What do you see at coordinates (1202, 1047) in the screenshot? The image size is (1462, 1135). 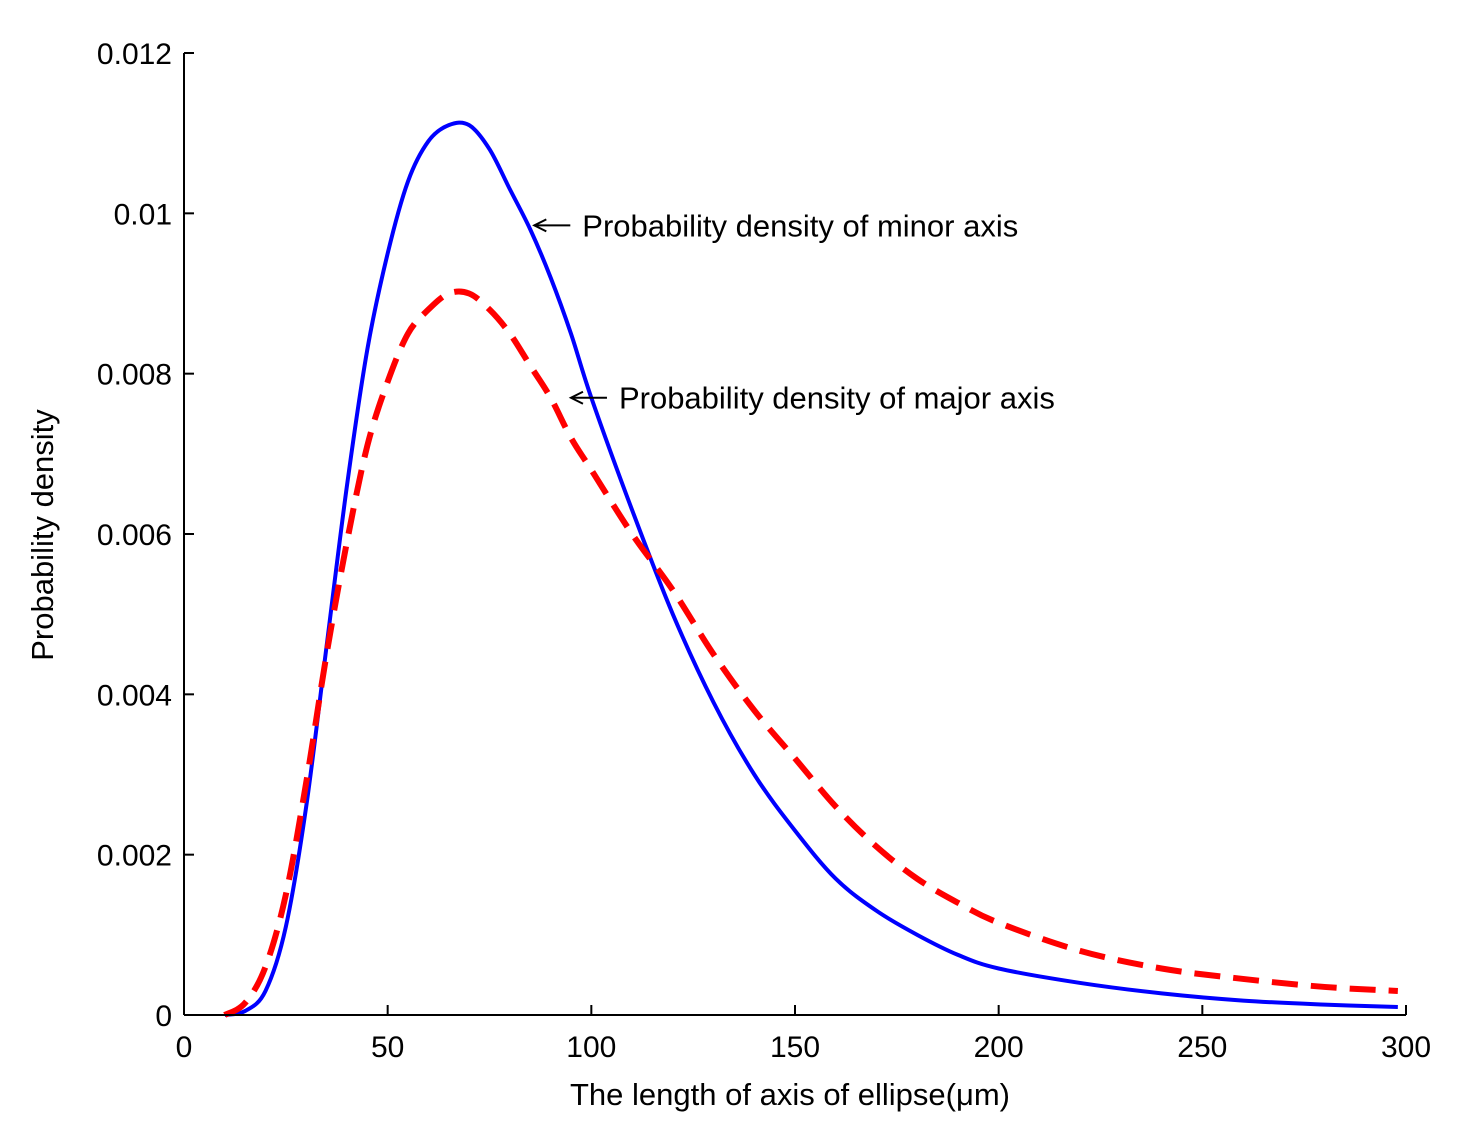 I see `x-tick-label: 250` at bounding box center [1202, 1047].